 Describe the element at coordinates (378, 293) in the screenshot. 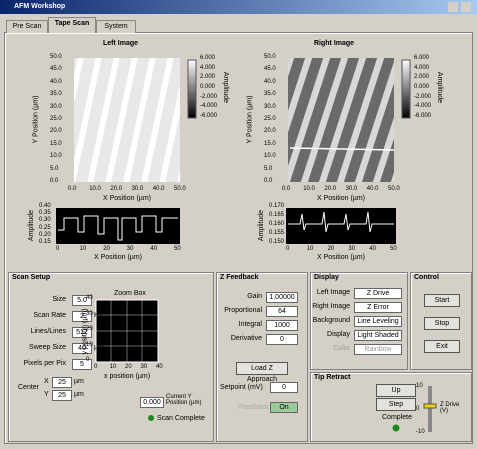

I see `dropdown: Z Drive` at that location.